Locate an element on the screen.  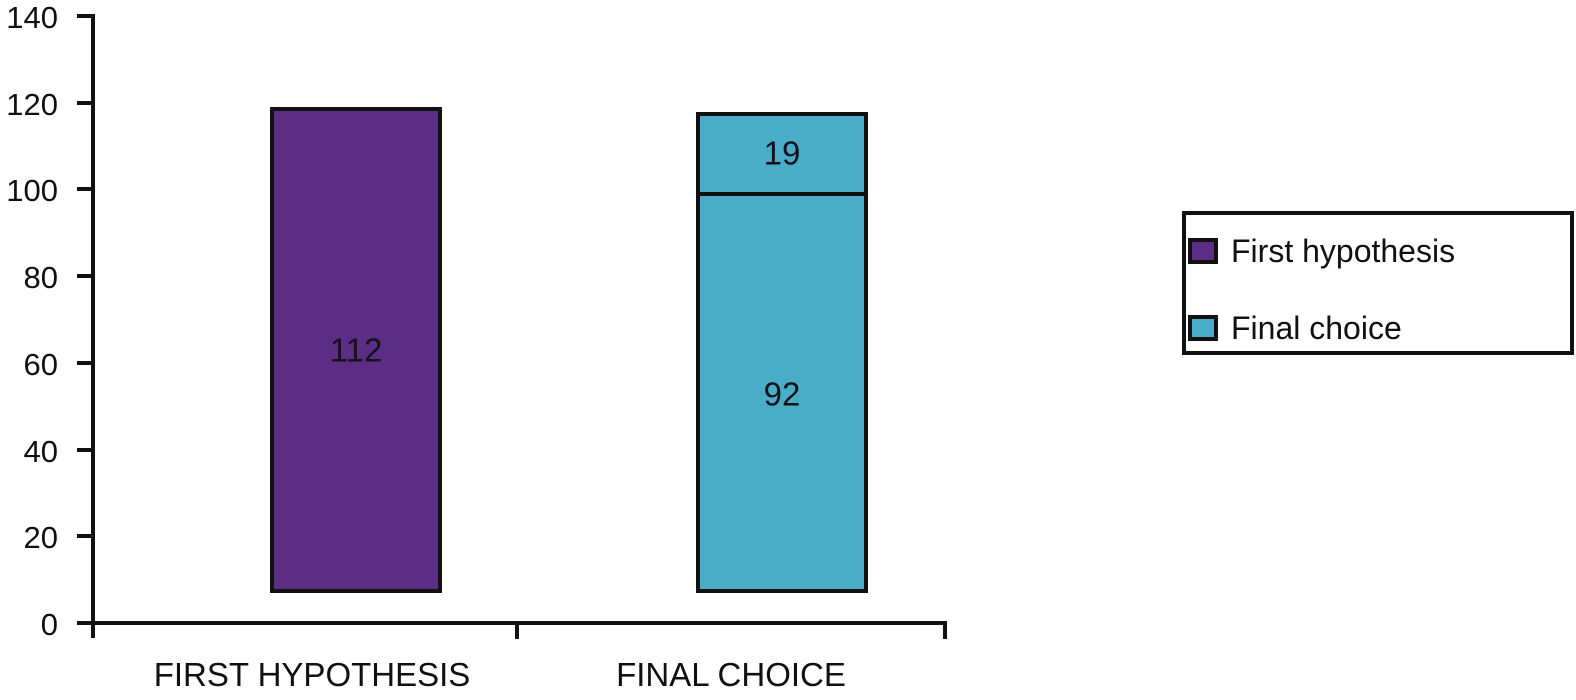
y-axis-tick-label: 0 is located at coordinates (49, 624).